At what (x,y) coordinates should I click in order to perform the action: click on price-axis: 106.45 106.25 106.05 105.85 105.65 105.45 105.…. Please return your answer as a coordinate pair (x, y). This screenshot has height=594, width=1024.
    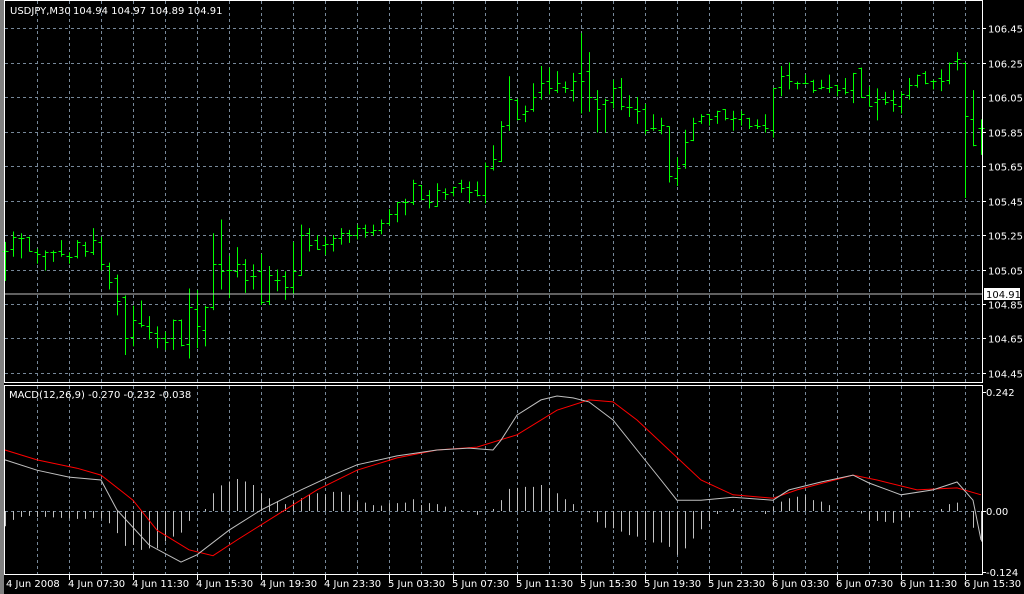
    Looking at the image, I should click on (1002, 203).